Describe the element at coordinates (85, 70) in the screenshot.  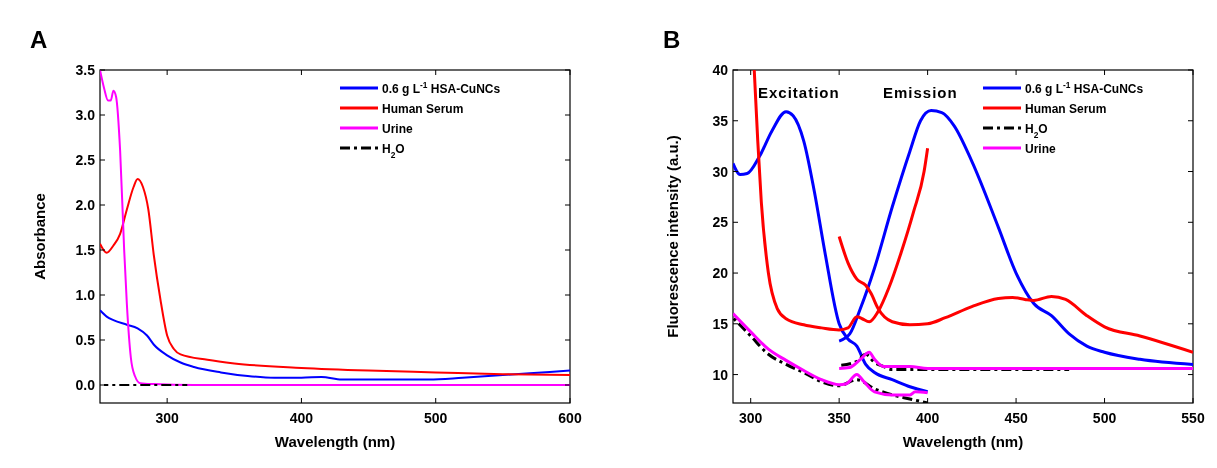
I see `y-tick-label: 3.5` at that location.